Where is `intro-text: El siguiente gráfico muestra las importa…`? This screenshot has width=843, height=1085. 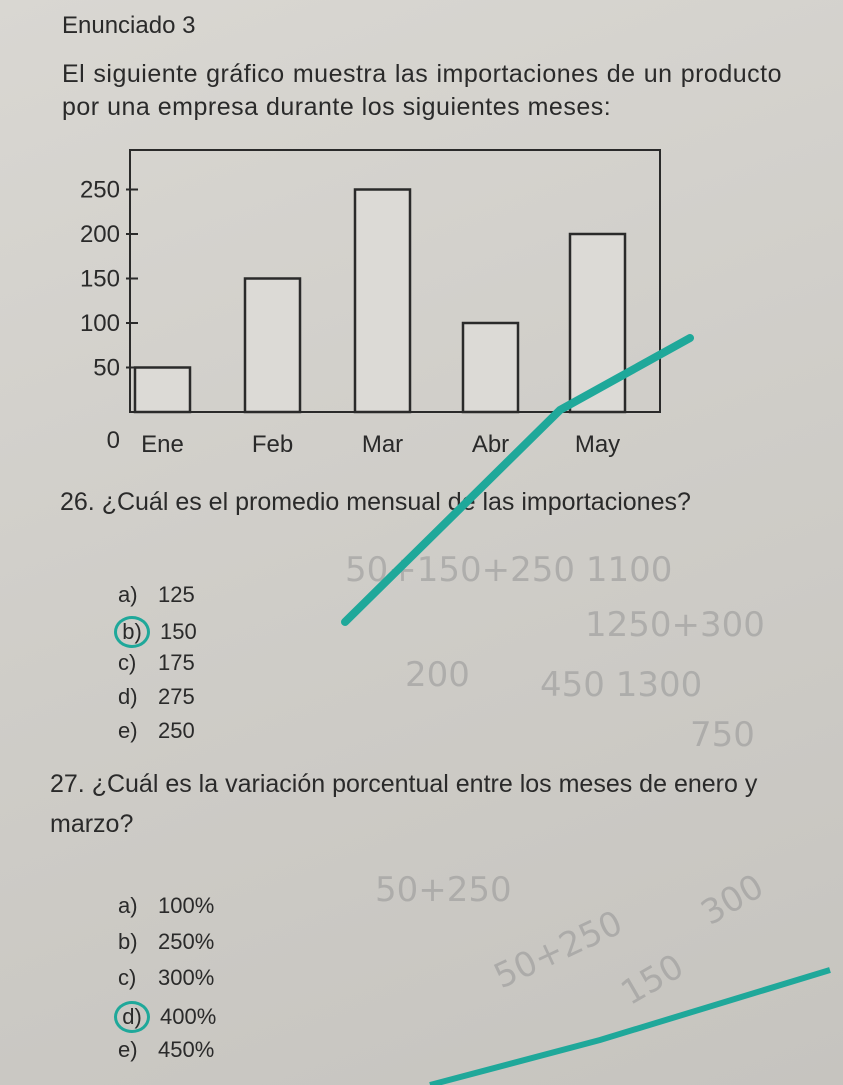 intro-text: El siguiente gráfico muestra las importa… is located at coordinates (422, 90).